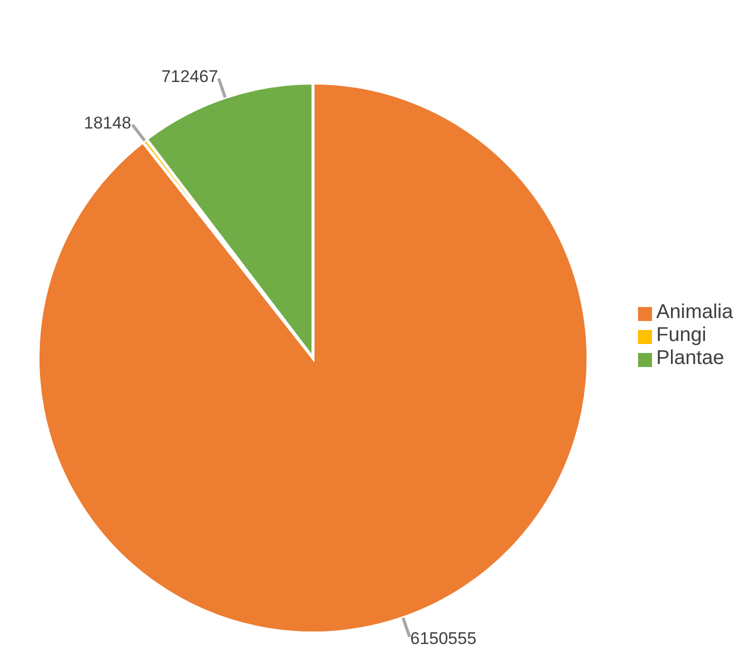 The image size is (755, 671). Describe the element at coordinates (681, 335) in the screenshot. I see `legend-label: Fungi` at that location.